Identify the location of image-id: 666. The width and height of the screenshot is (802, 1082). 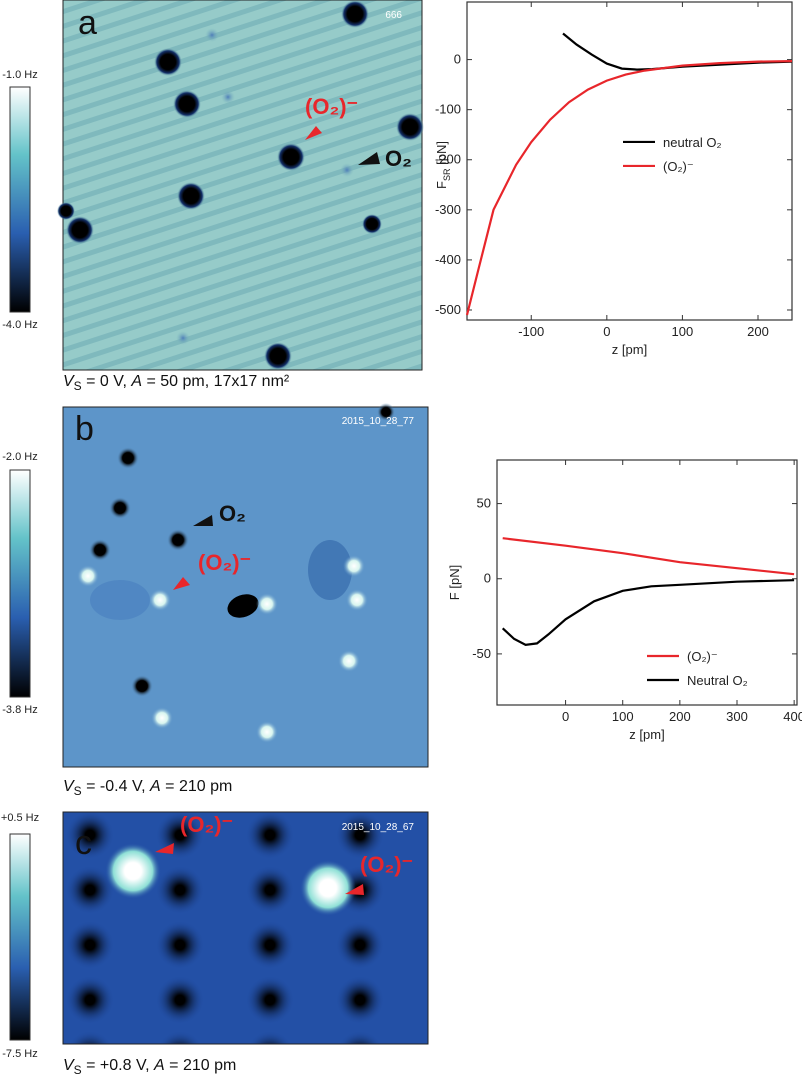
(393, 15).